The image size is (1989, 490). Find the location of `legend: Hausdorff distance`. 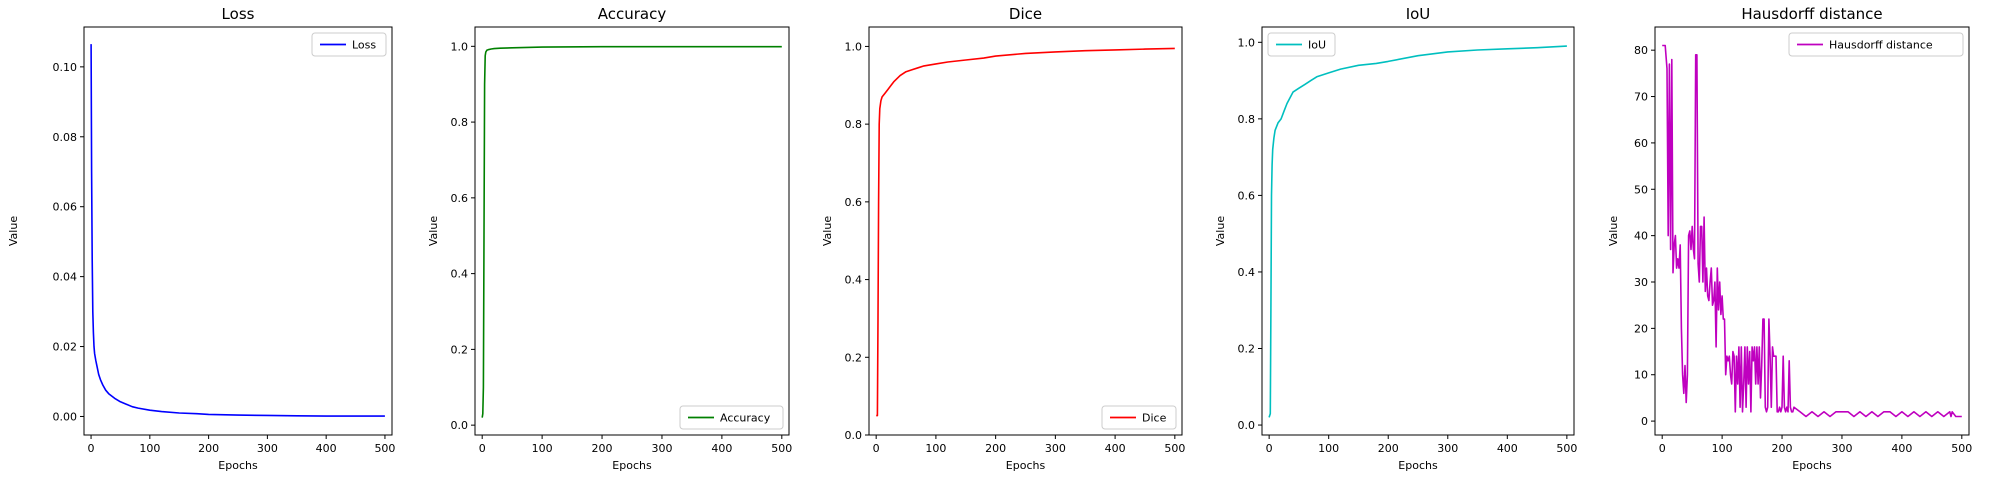

legend: Hausdorff distance is located at coordinates (1876, 44).